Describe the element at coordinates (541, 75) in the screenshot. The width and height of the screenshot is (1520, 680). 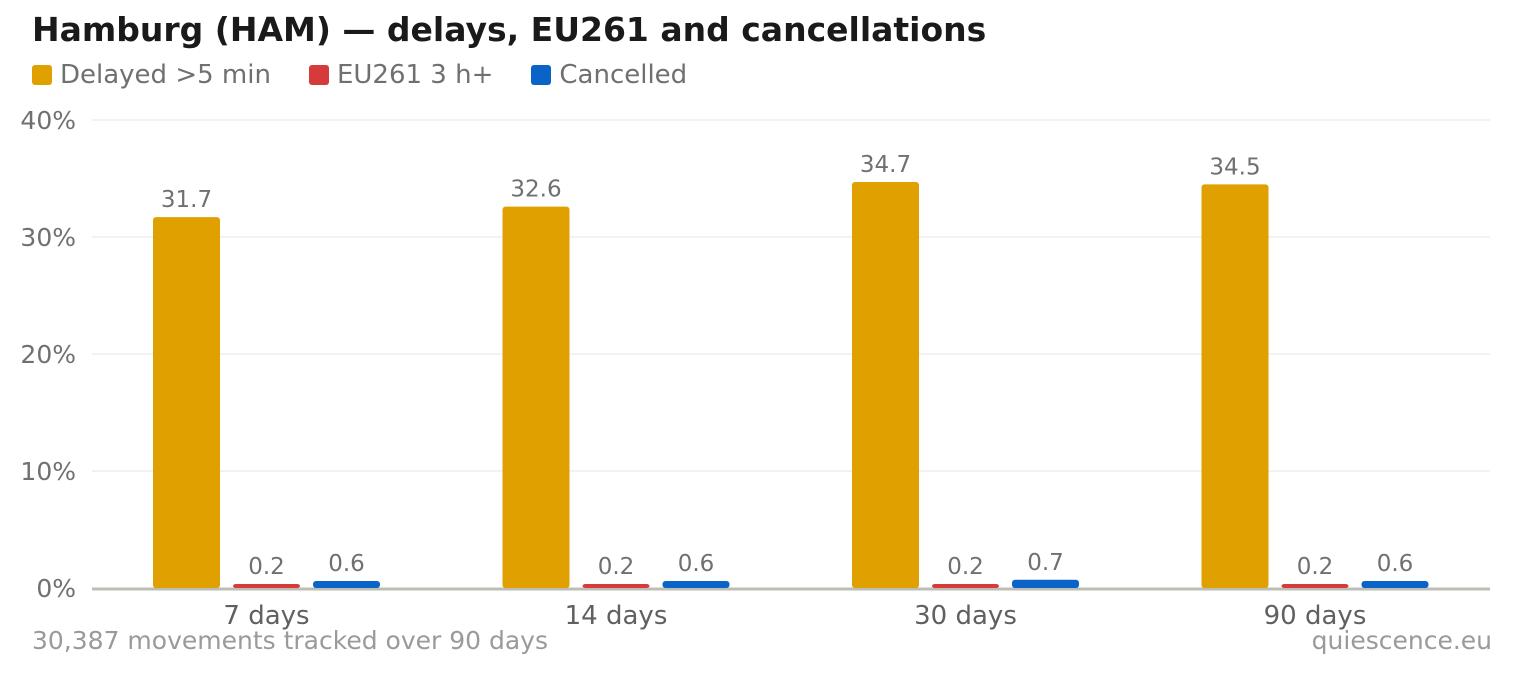
I see `legend-swatch-cancelled` at that location.